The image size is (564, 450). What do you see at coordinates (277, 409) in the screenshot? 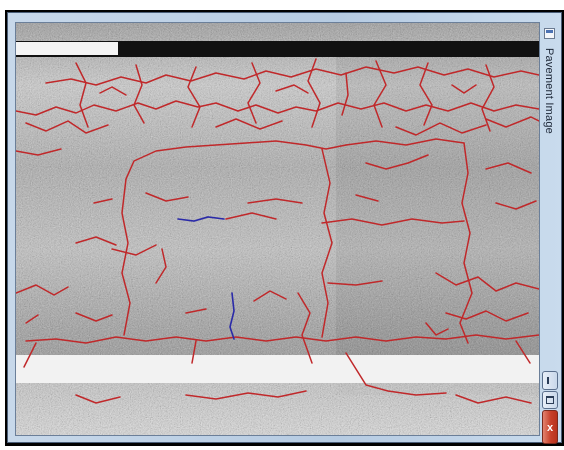
I see `shoulder-texture` at bounding box center [277, 409].